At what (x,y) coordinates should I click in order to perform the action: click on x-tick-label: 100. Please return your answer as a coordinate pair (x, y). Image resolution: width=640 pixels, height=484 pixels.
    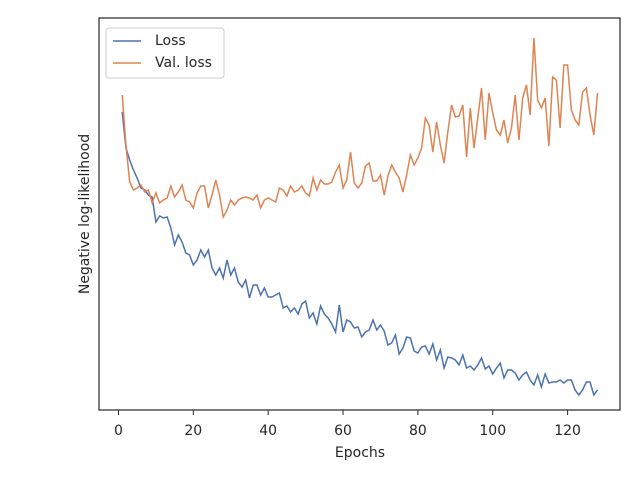
    Looking at the image, I should click on (492, 431).